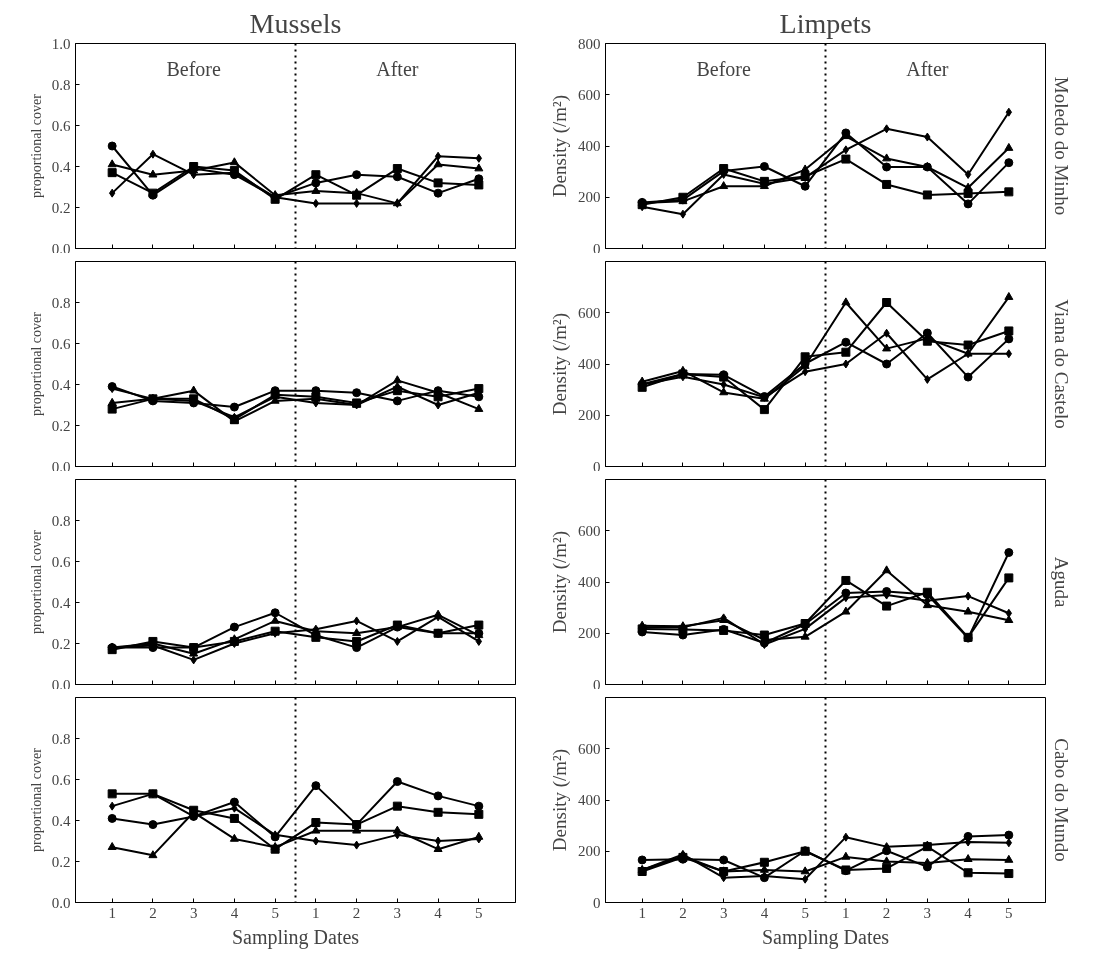 This screenshot has height=977, width=1108. I want to click on chart-title: Limpets, so click(825, 23).